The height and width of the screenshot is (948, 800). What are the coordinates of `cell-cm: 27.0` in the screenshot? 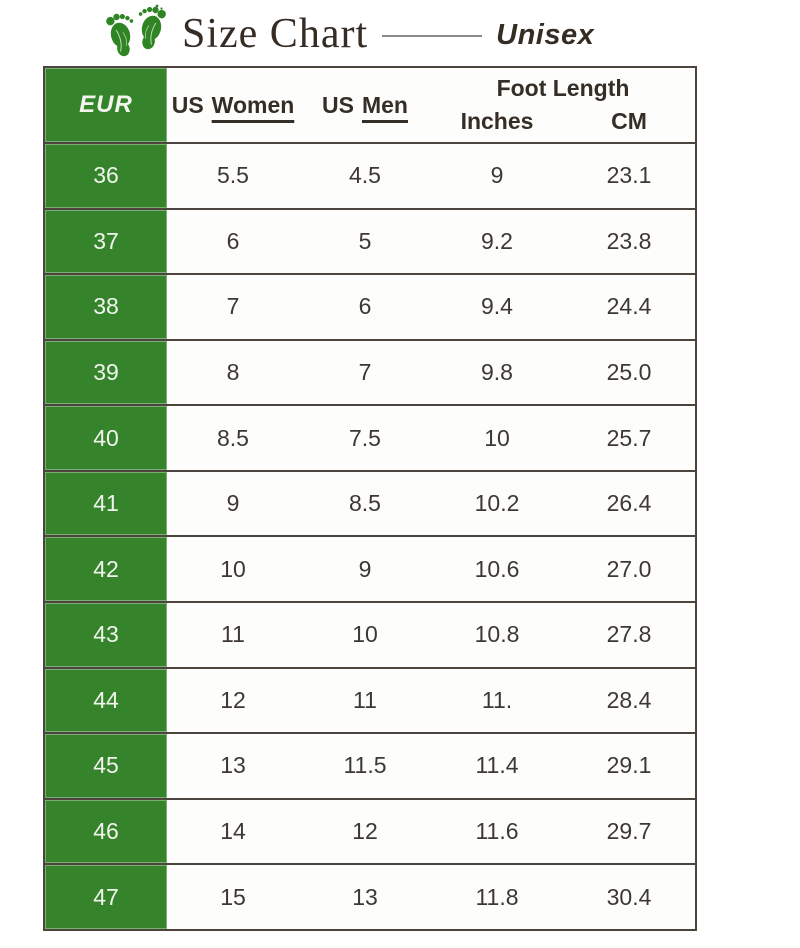 It's located at (629, 568).